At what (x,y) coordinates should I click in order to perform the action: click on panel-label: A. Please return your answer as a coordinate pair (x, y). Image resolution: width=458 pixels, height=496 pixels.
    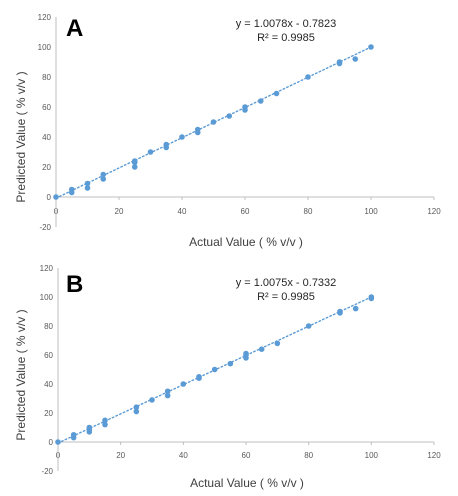
    Looking at the image, I should click on (74, 28).